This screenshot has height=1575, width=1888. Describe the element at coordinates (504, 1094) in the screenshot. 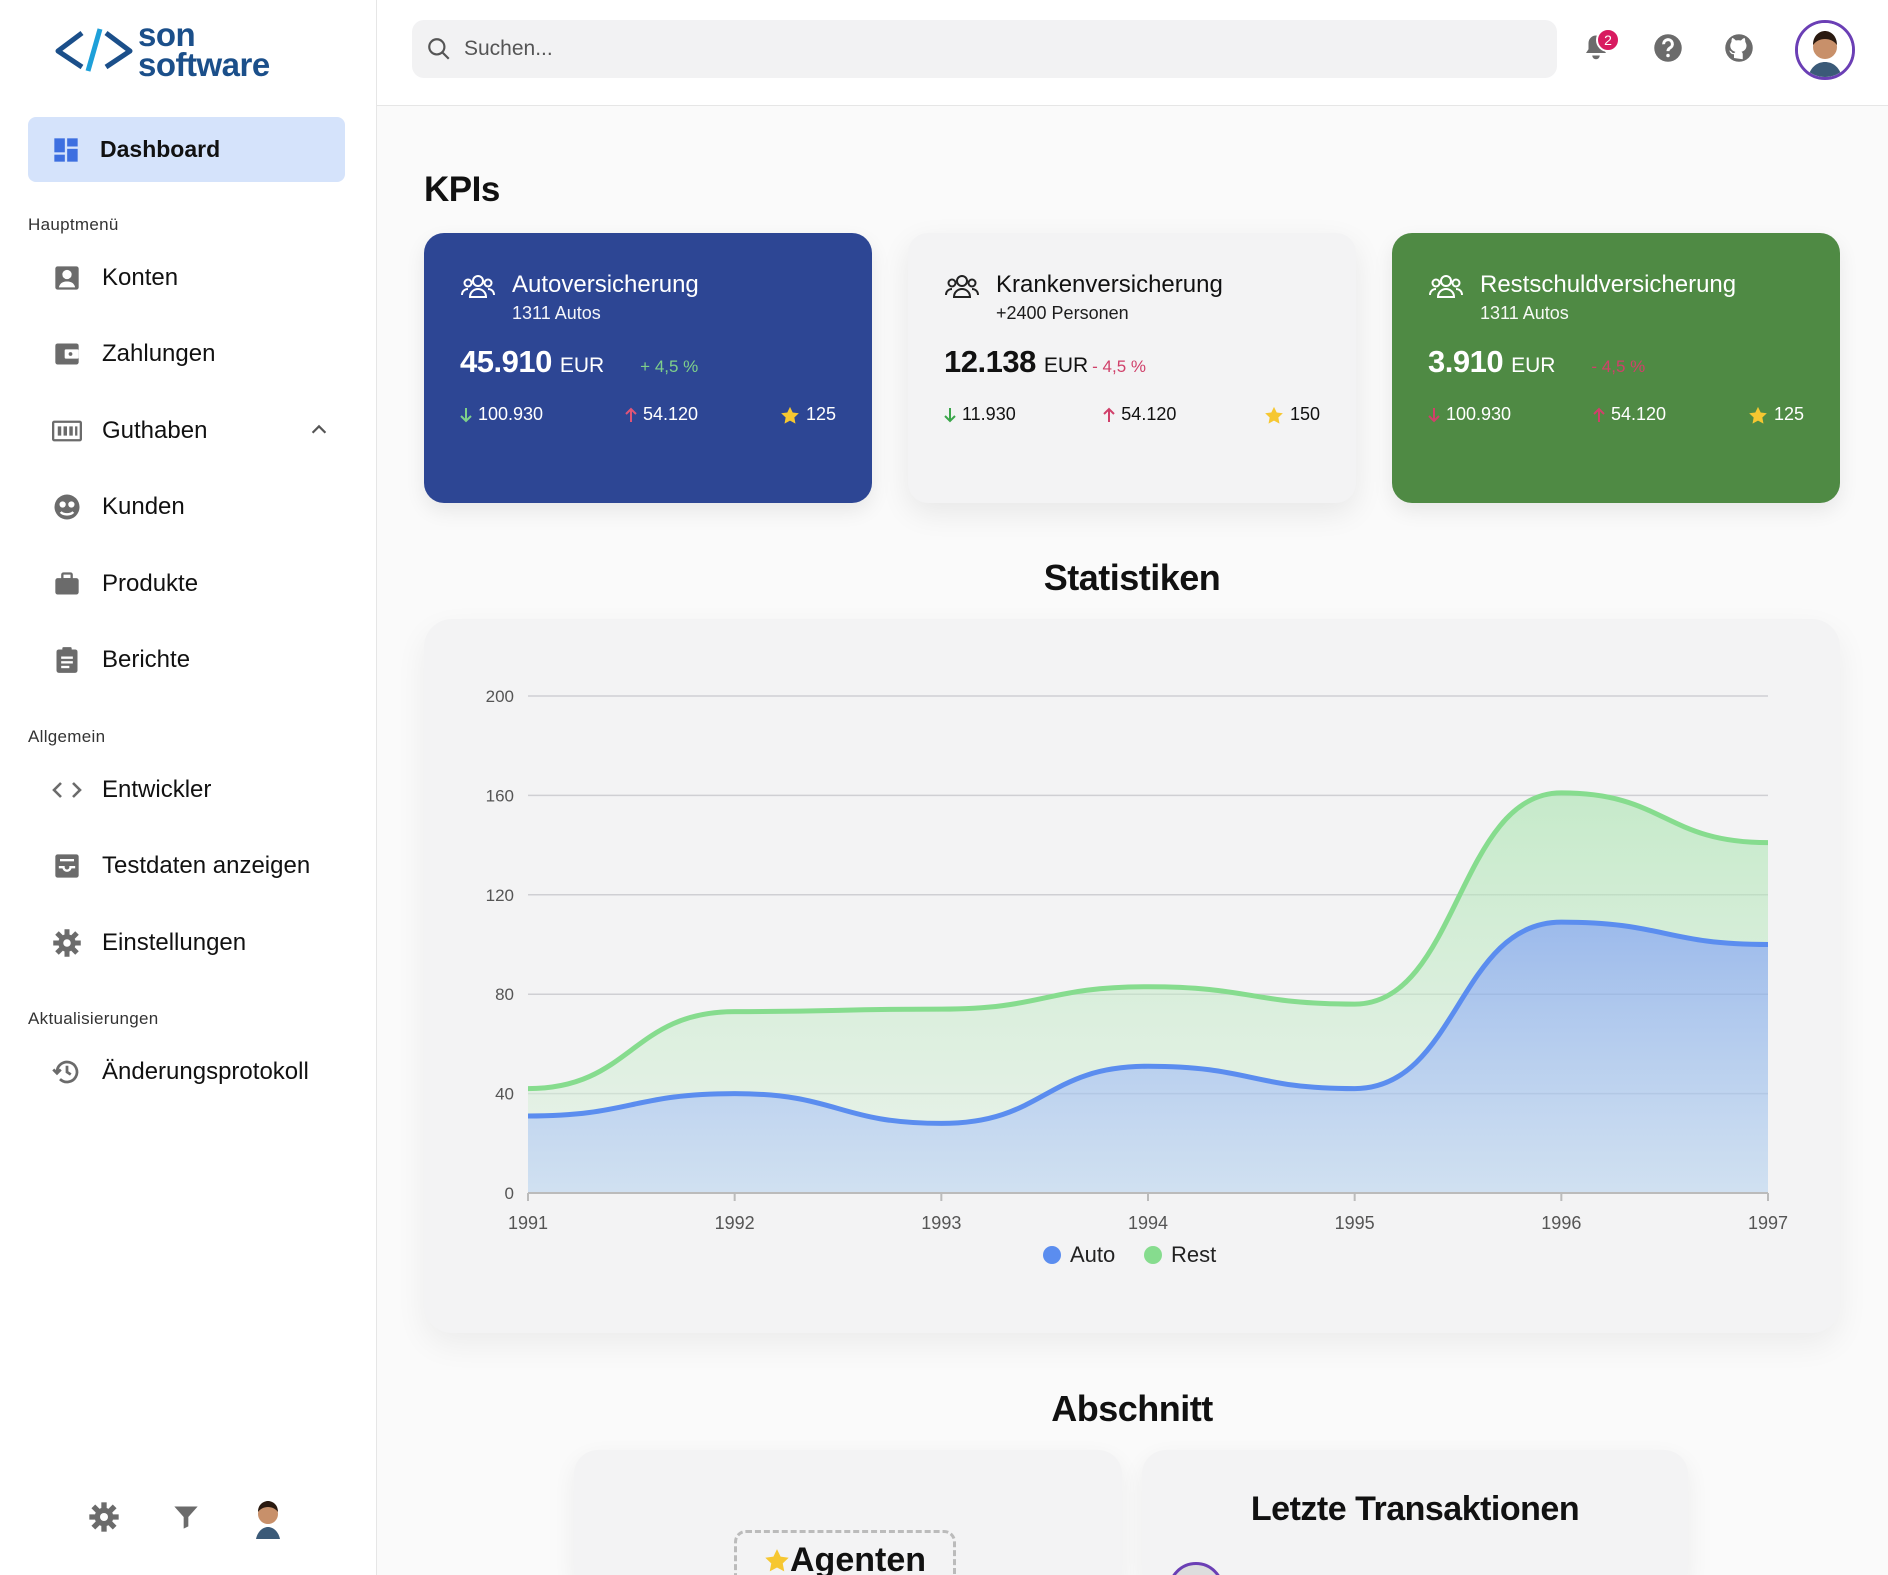

I see `y-tick-label: 40` at that location.